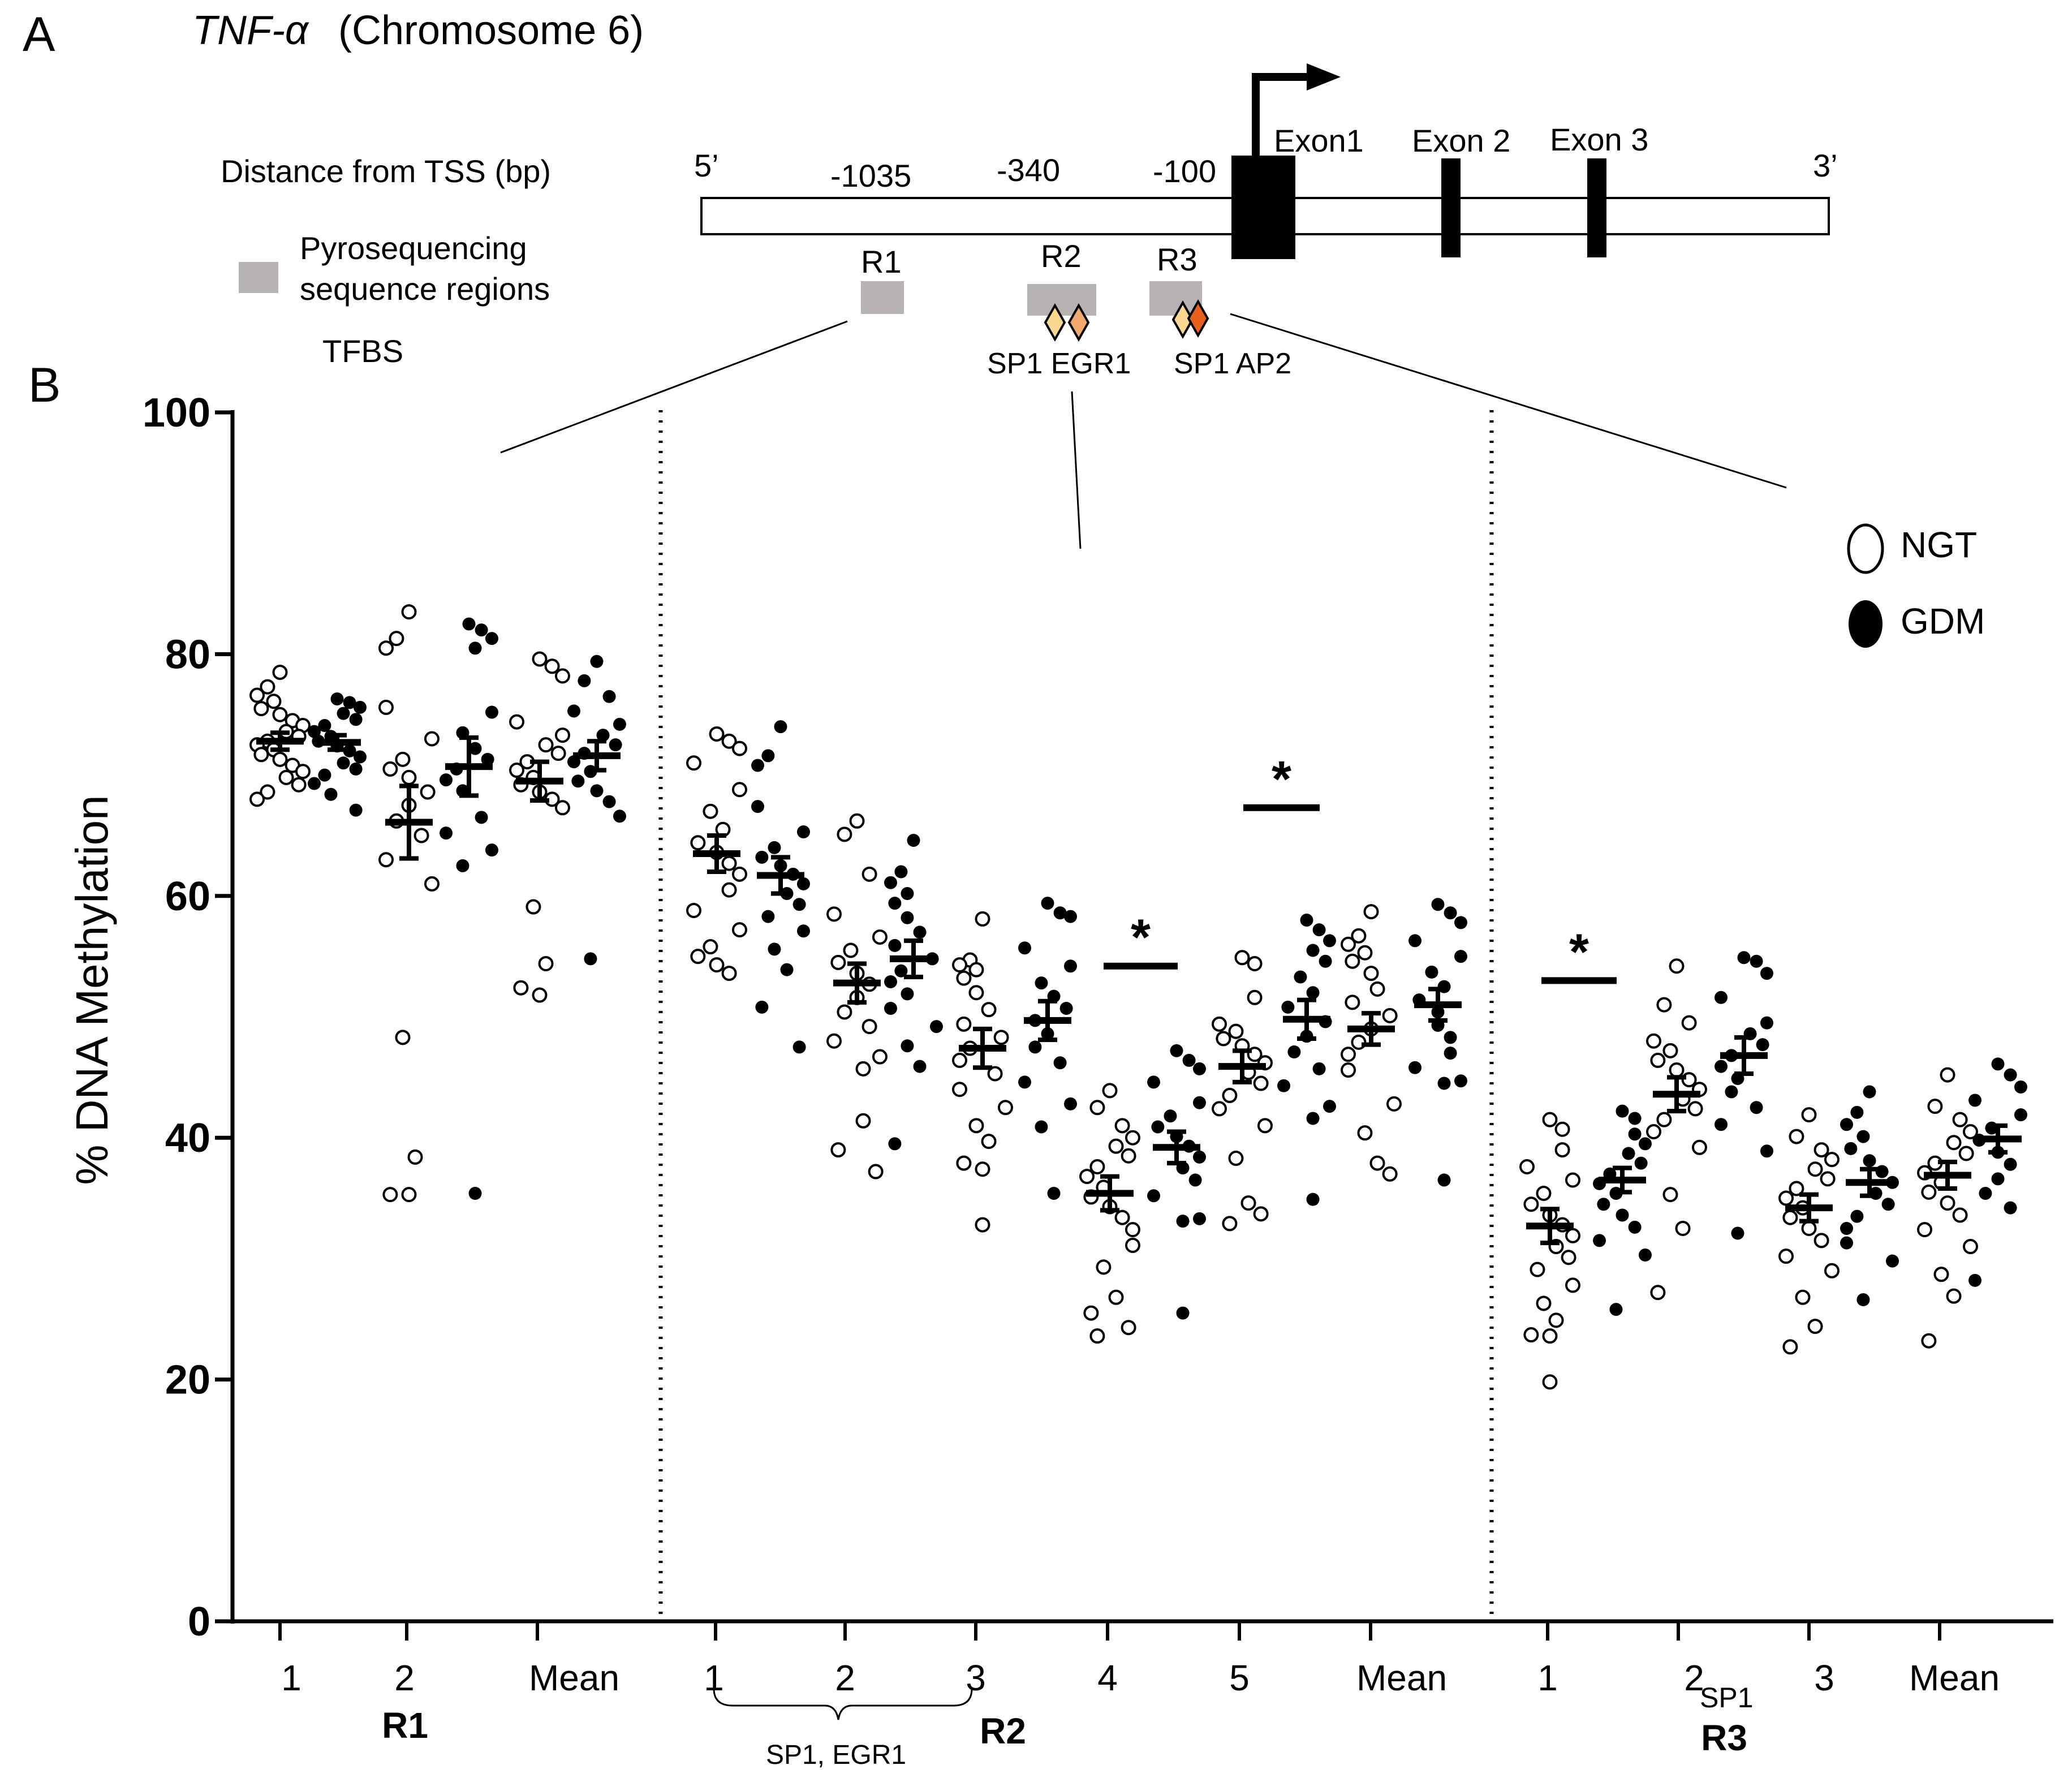 The width and height of the screenshot is (2072, 1778). What do you see at coordinates (1061, 300) in the screenshot?
I see `region-r2-box` at bounding box center [1061, 300].